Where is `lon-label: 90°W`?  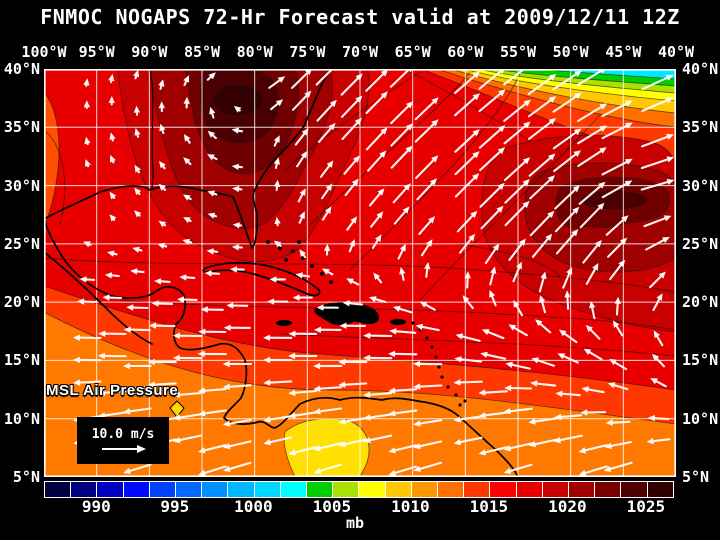
lon-label: 90°W is located at coordinates (149, 52).